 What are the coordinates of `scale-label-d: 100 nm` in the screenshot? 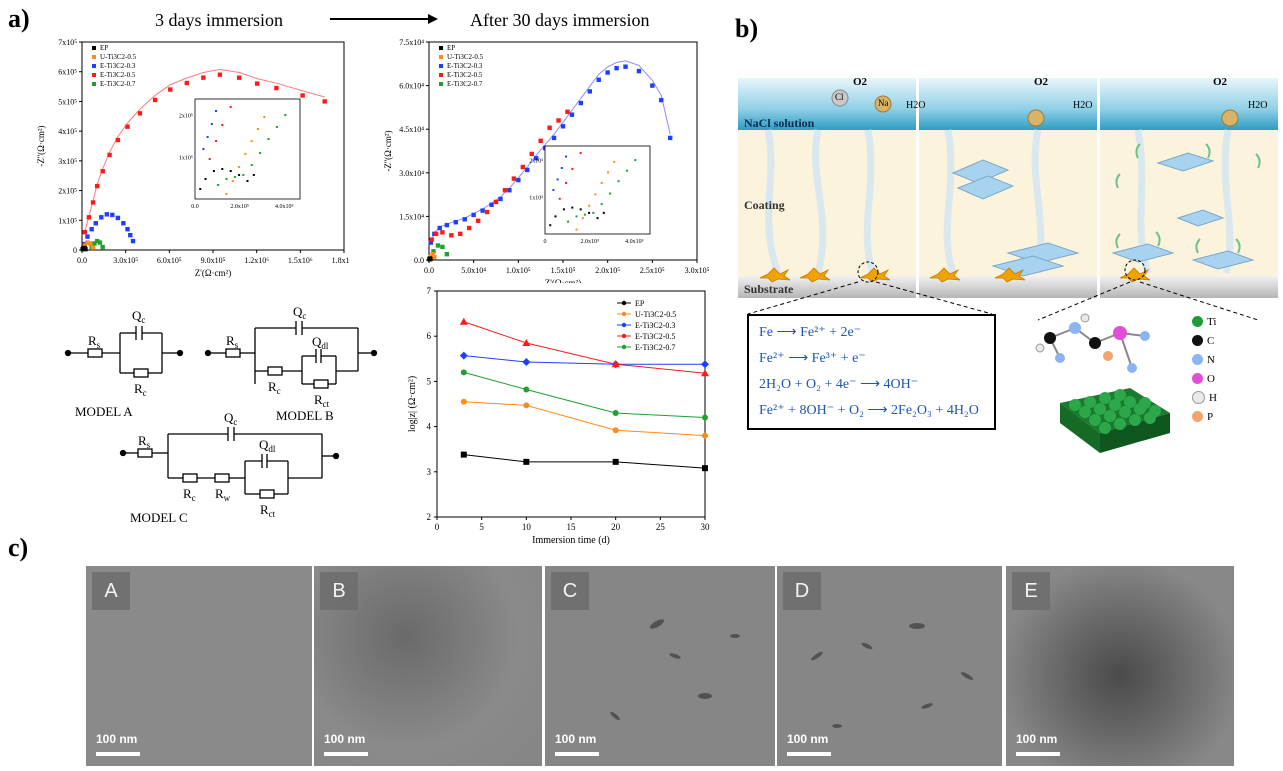 It's located at (808, 739).